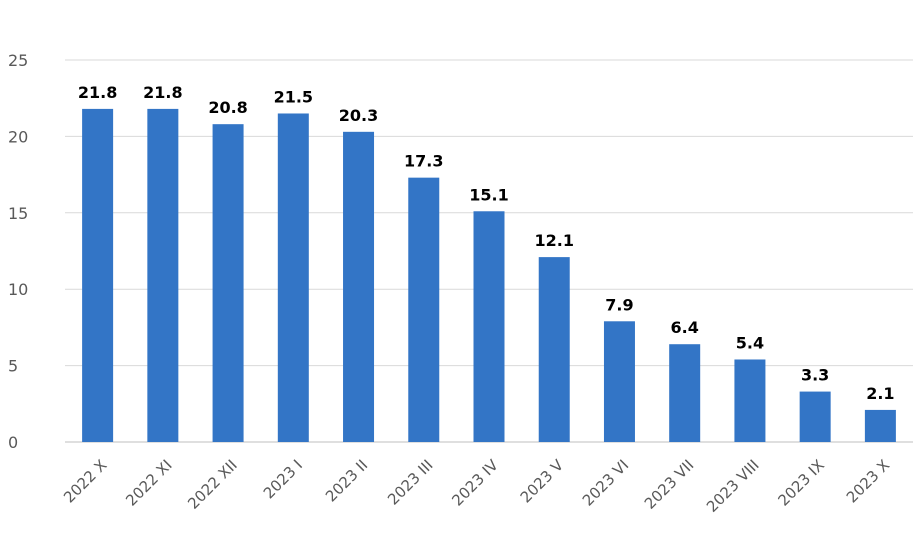 The image size is (918, 548). I want to click on y-tick-label: 20, so click(18, 136).